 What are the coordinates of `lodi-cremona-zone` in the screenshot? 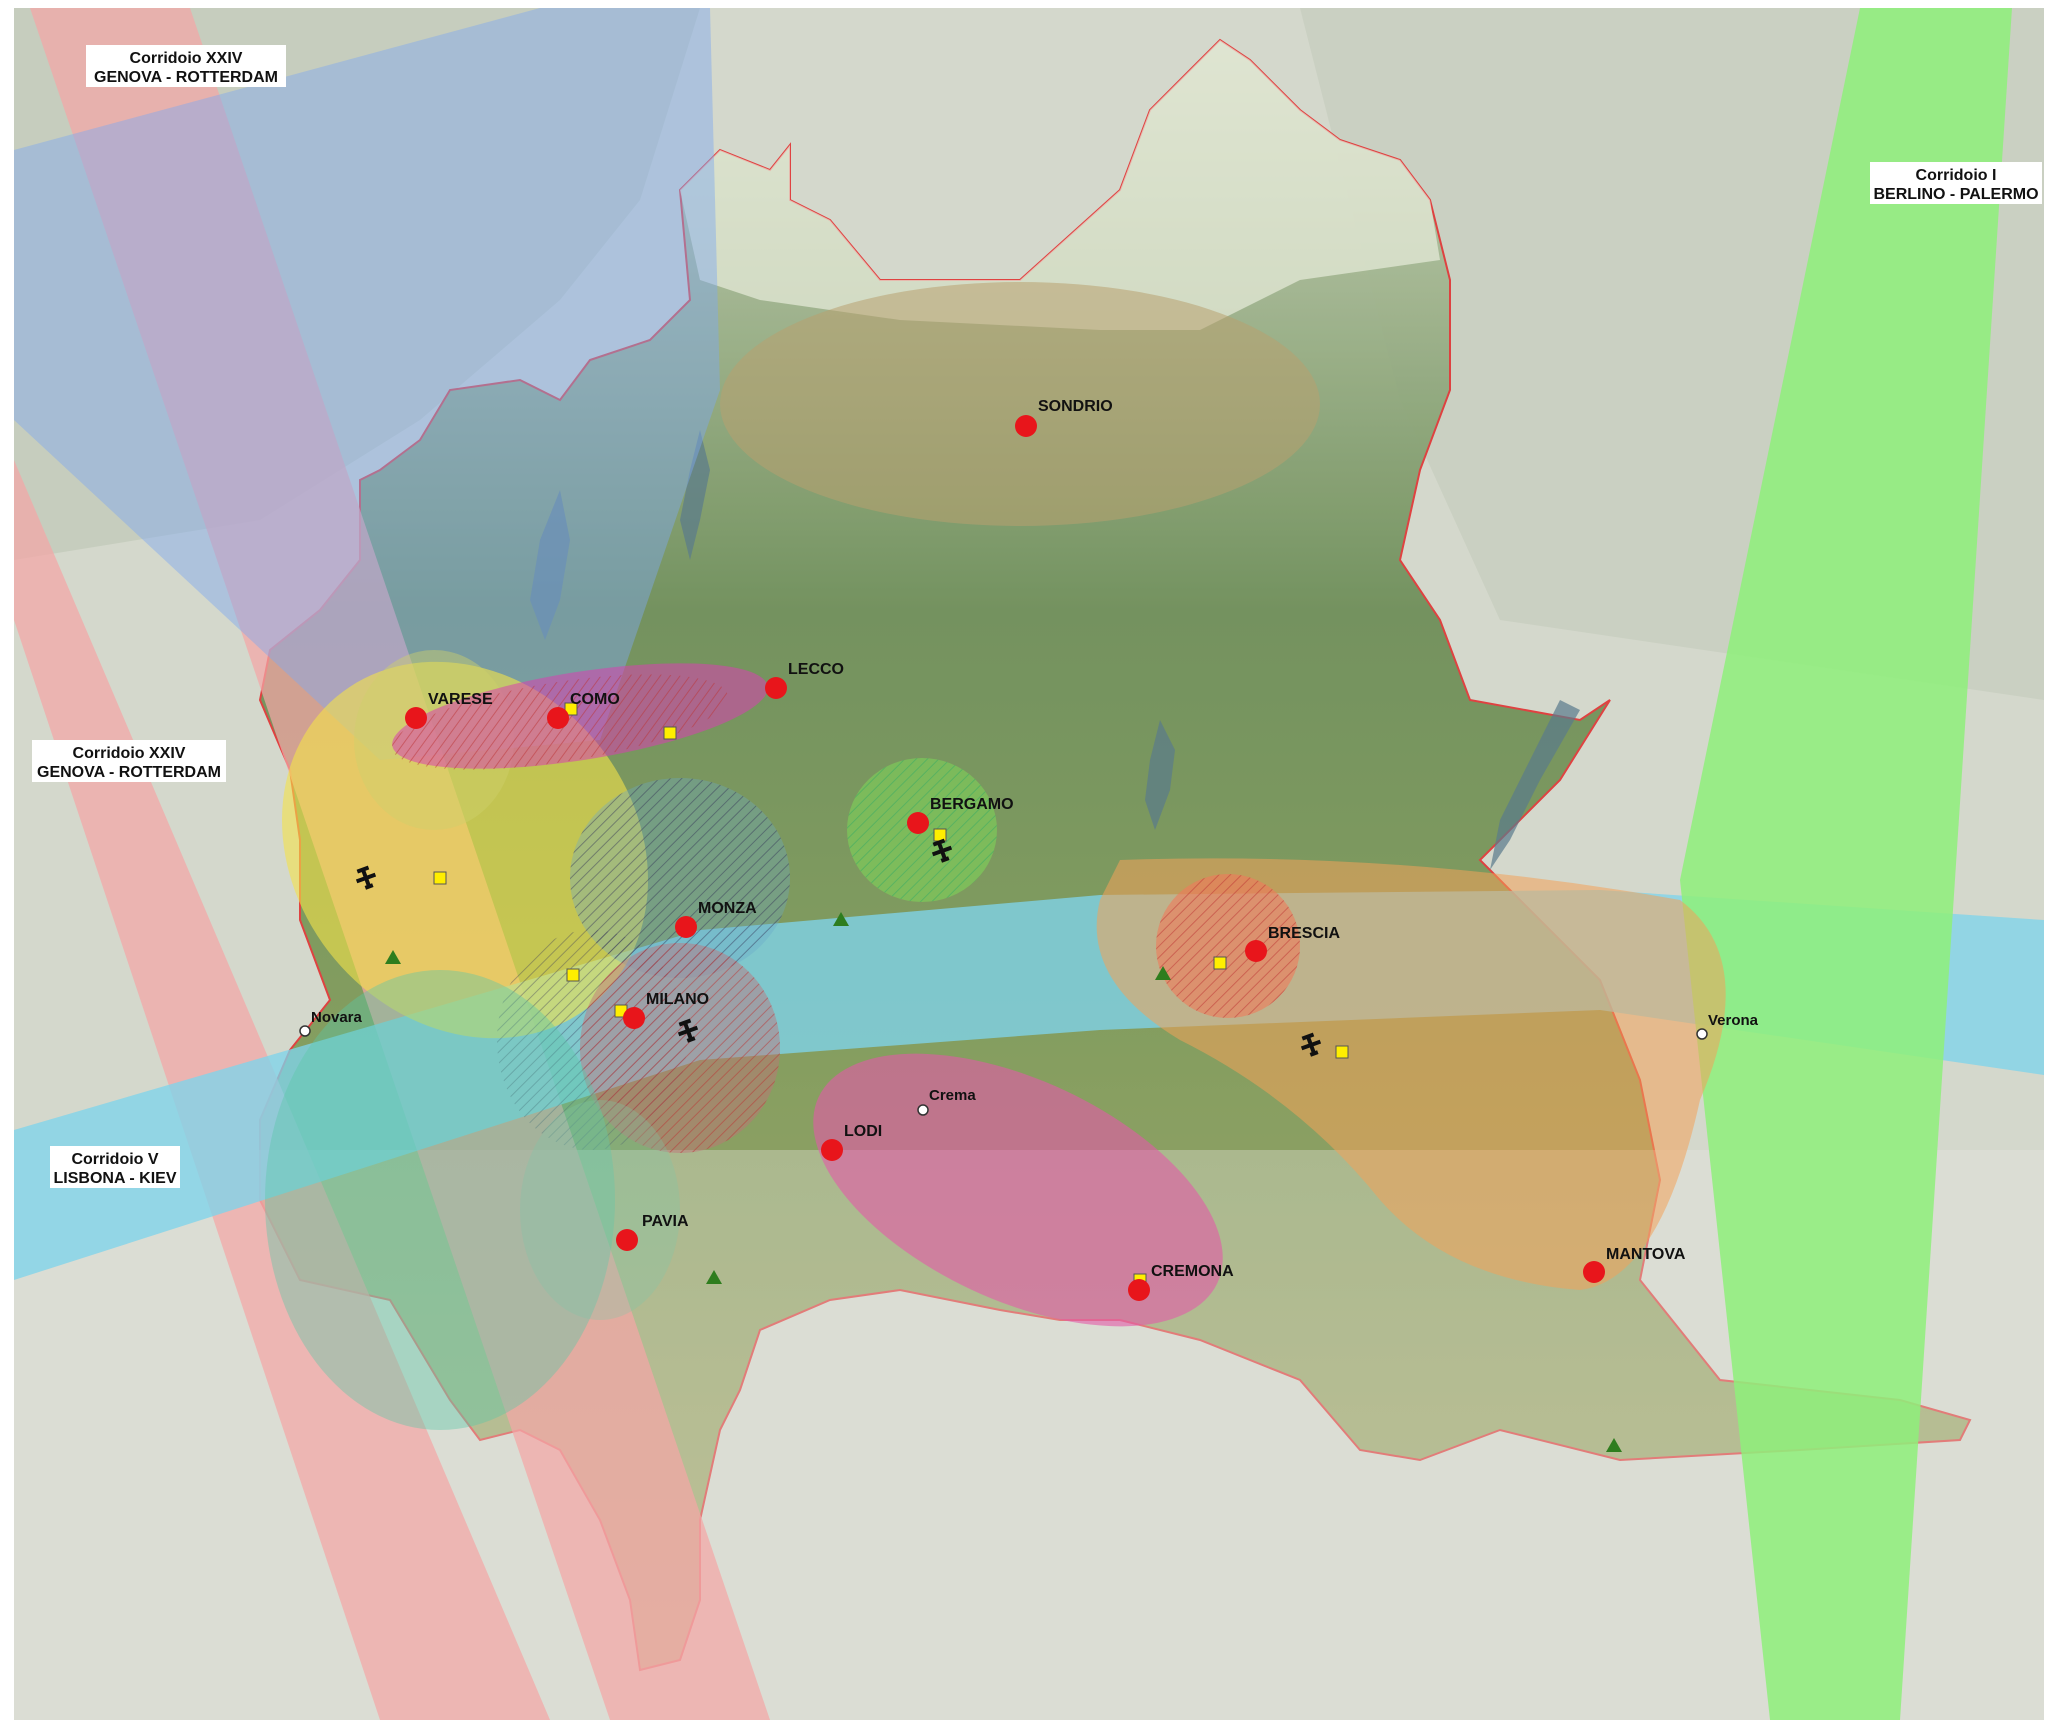 It's located at (1018, 1190).